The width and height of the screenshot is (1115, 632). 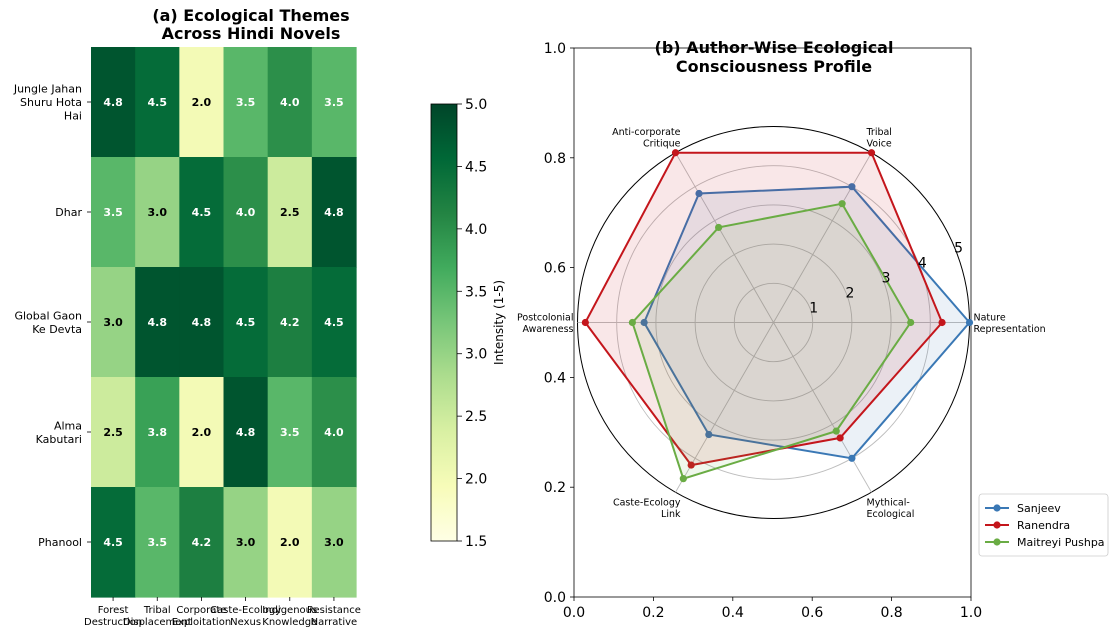 What do you see at coordinates (201, 610) in the screenshot?
I see `heatmap-column-label: Corporate` at bounding box center [201, 610].